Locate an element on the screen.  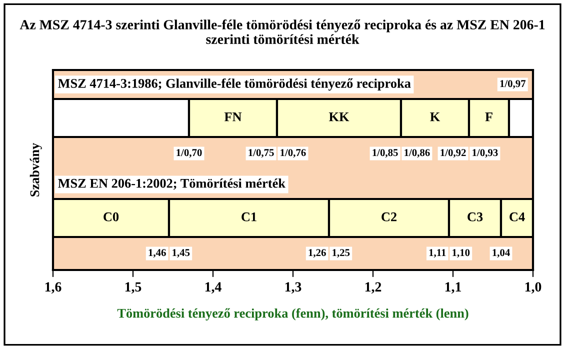
y-tick-label: MSZ 4714-3:1986; Glanville-féle tömörödési tényező reciproka is located at coordinates (234, 84).